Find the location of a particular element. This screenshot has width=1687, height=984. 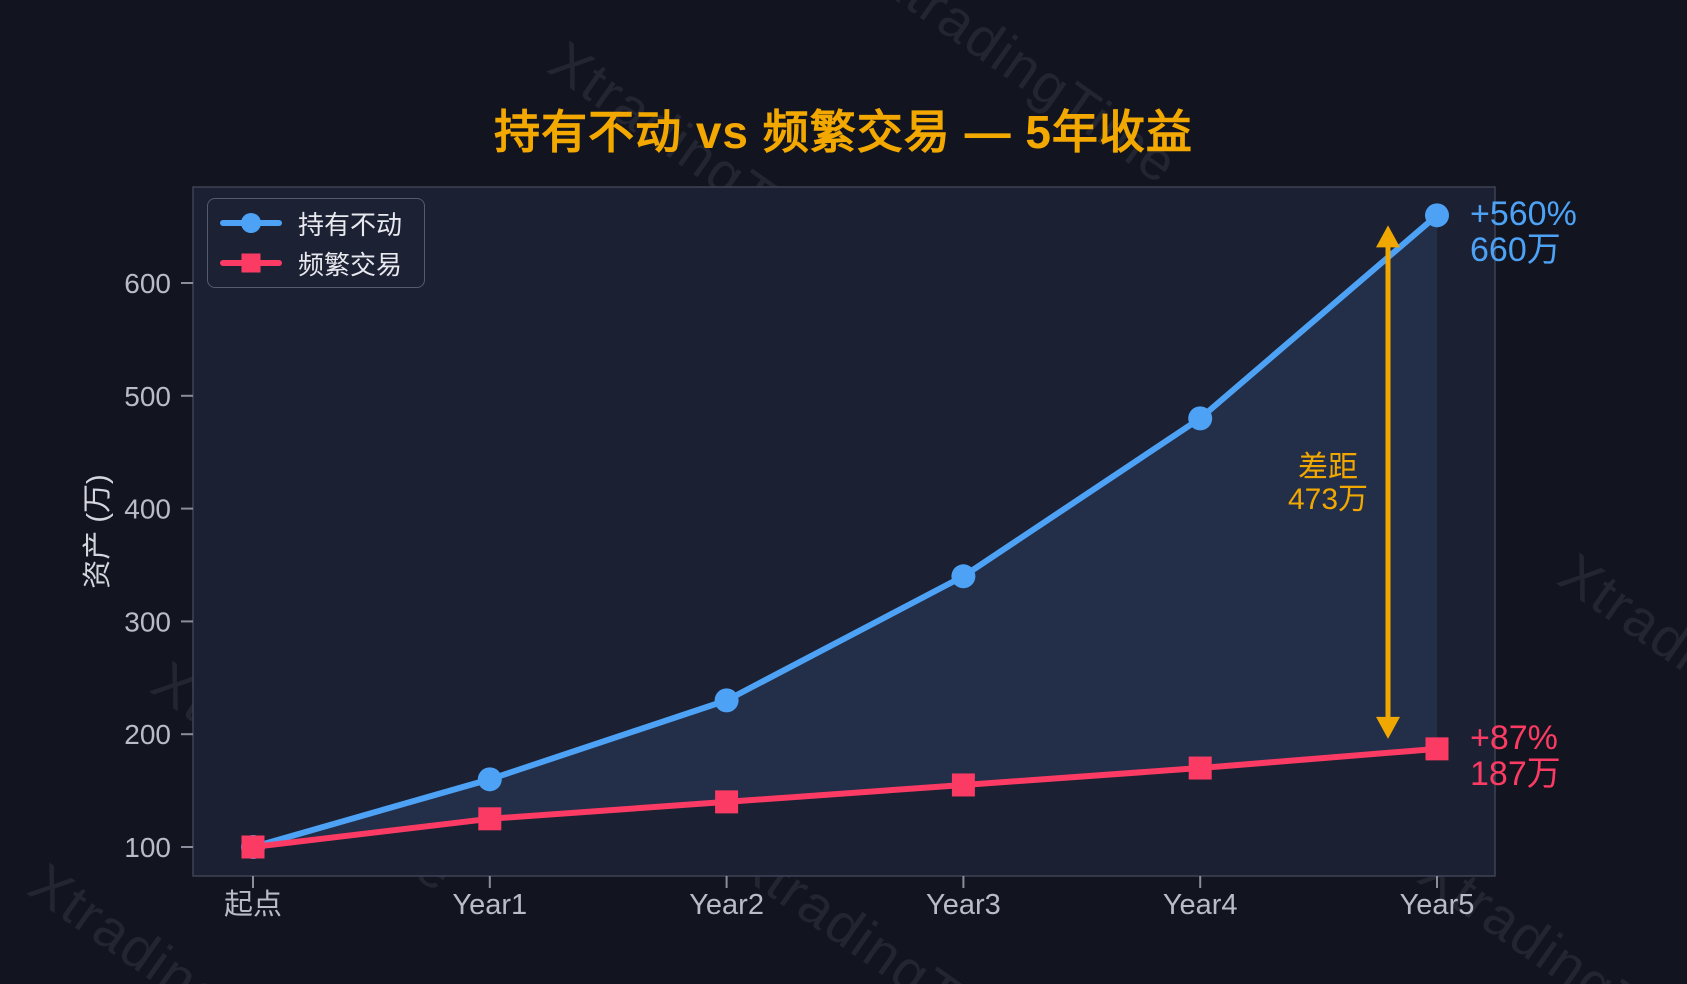

series-line-trade is located at coordinates (845, 797).